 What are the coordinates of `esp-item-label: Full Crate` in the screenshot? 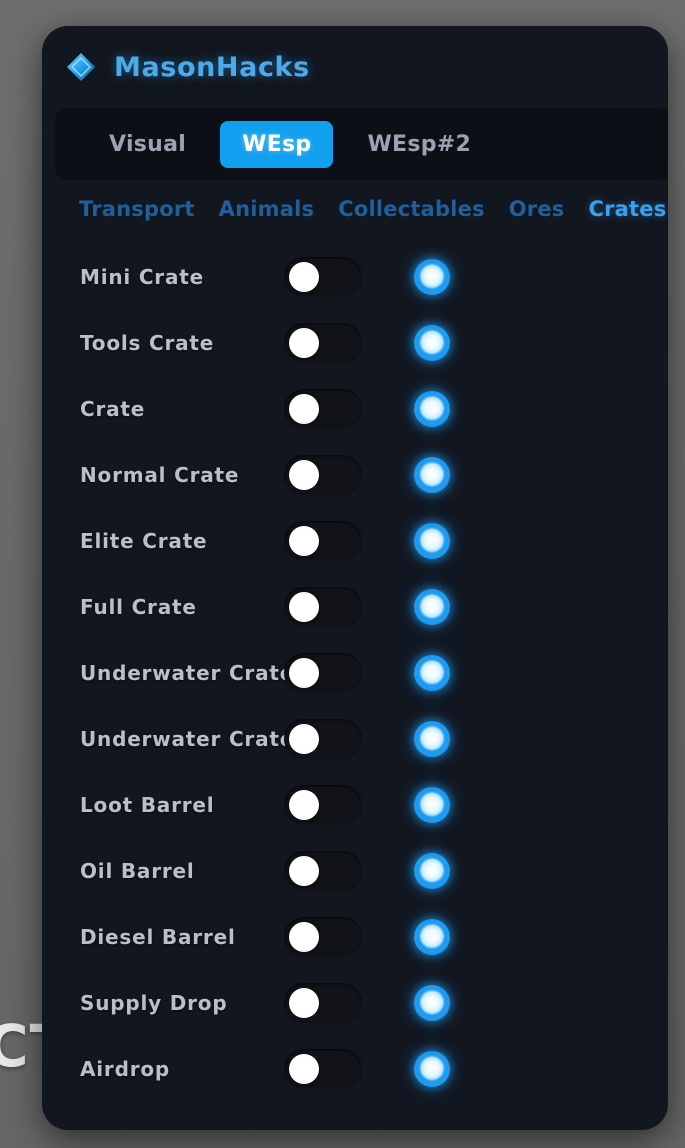 It's located at (138, 607).